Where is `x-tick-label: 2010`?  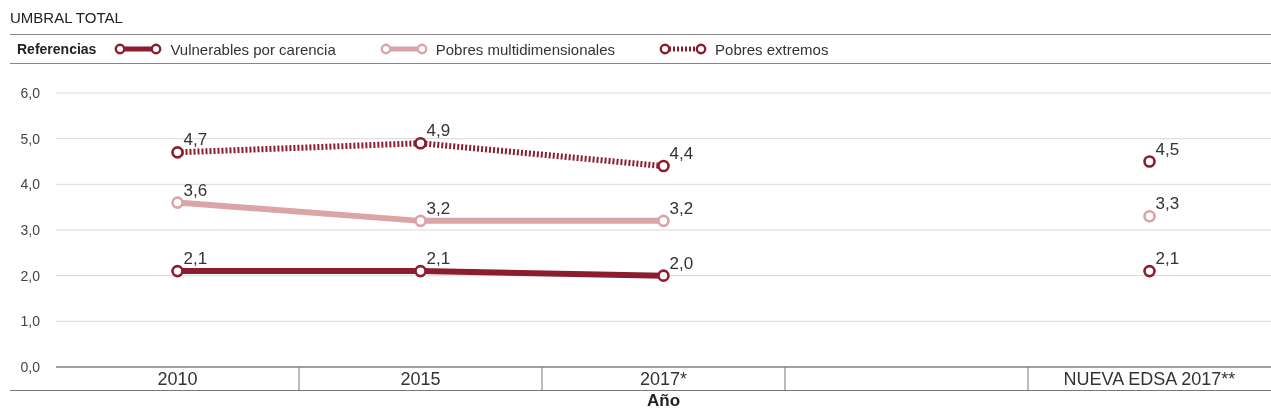 x-tick-label: 2010 is located at coordinates (177, 379).